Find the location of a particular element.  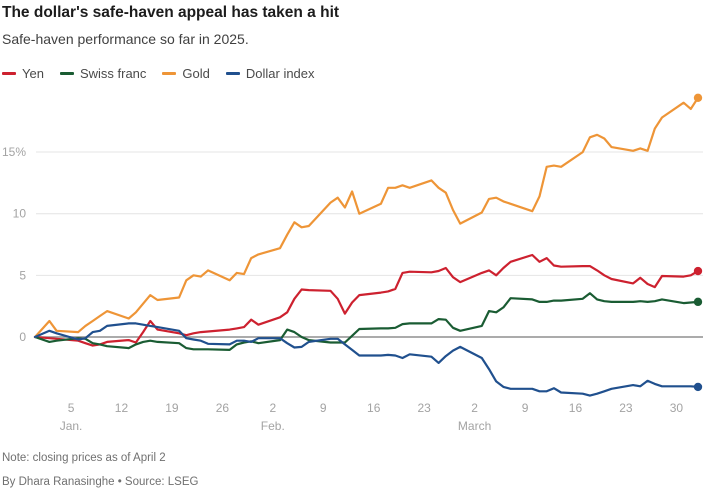

month-label: Feb. is located at coordinates (273, 426).